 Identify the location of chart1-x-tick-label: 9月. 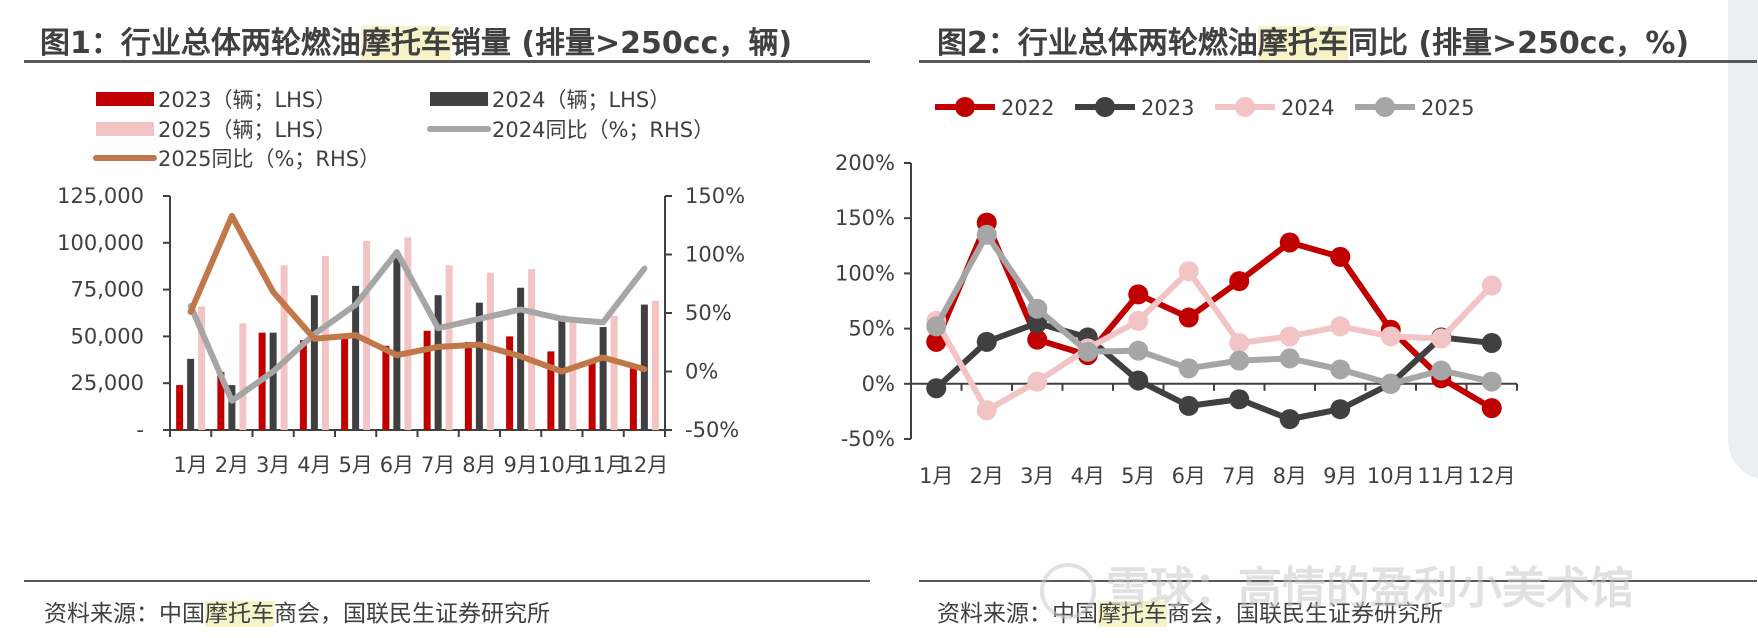
(520, 465).